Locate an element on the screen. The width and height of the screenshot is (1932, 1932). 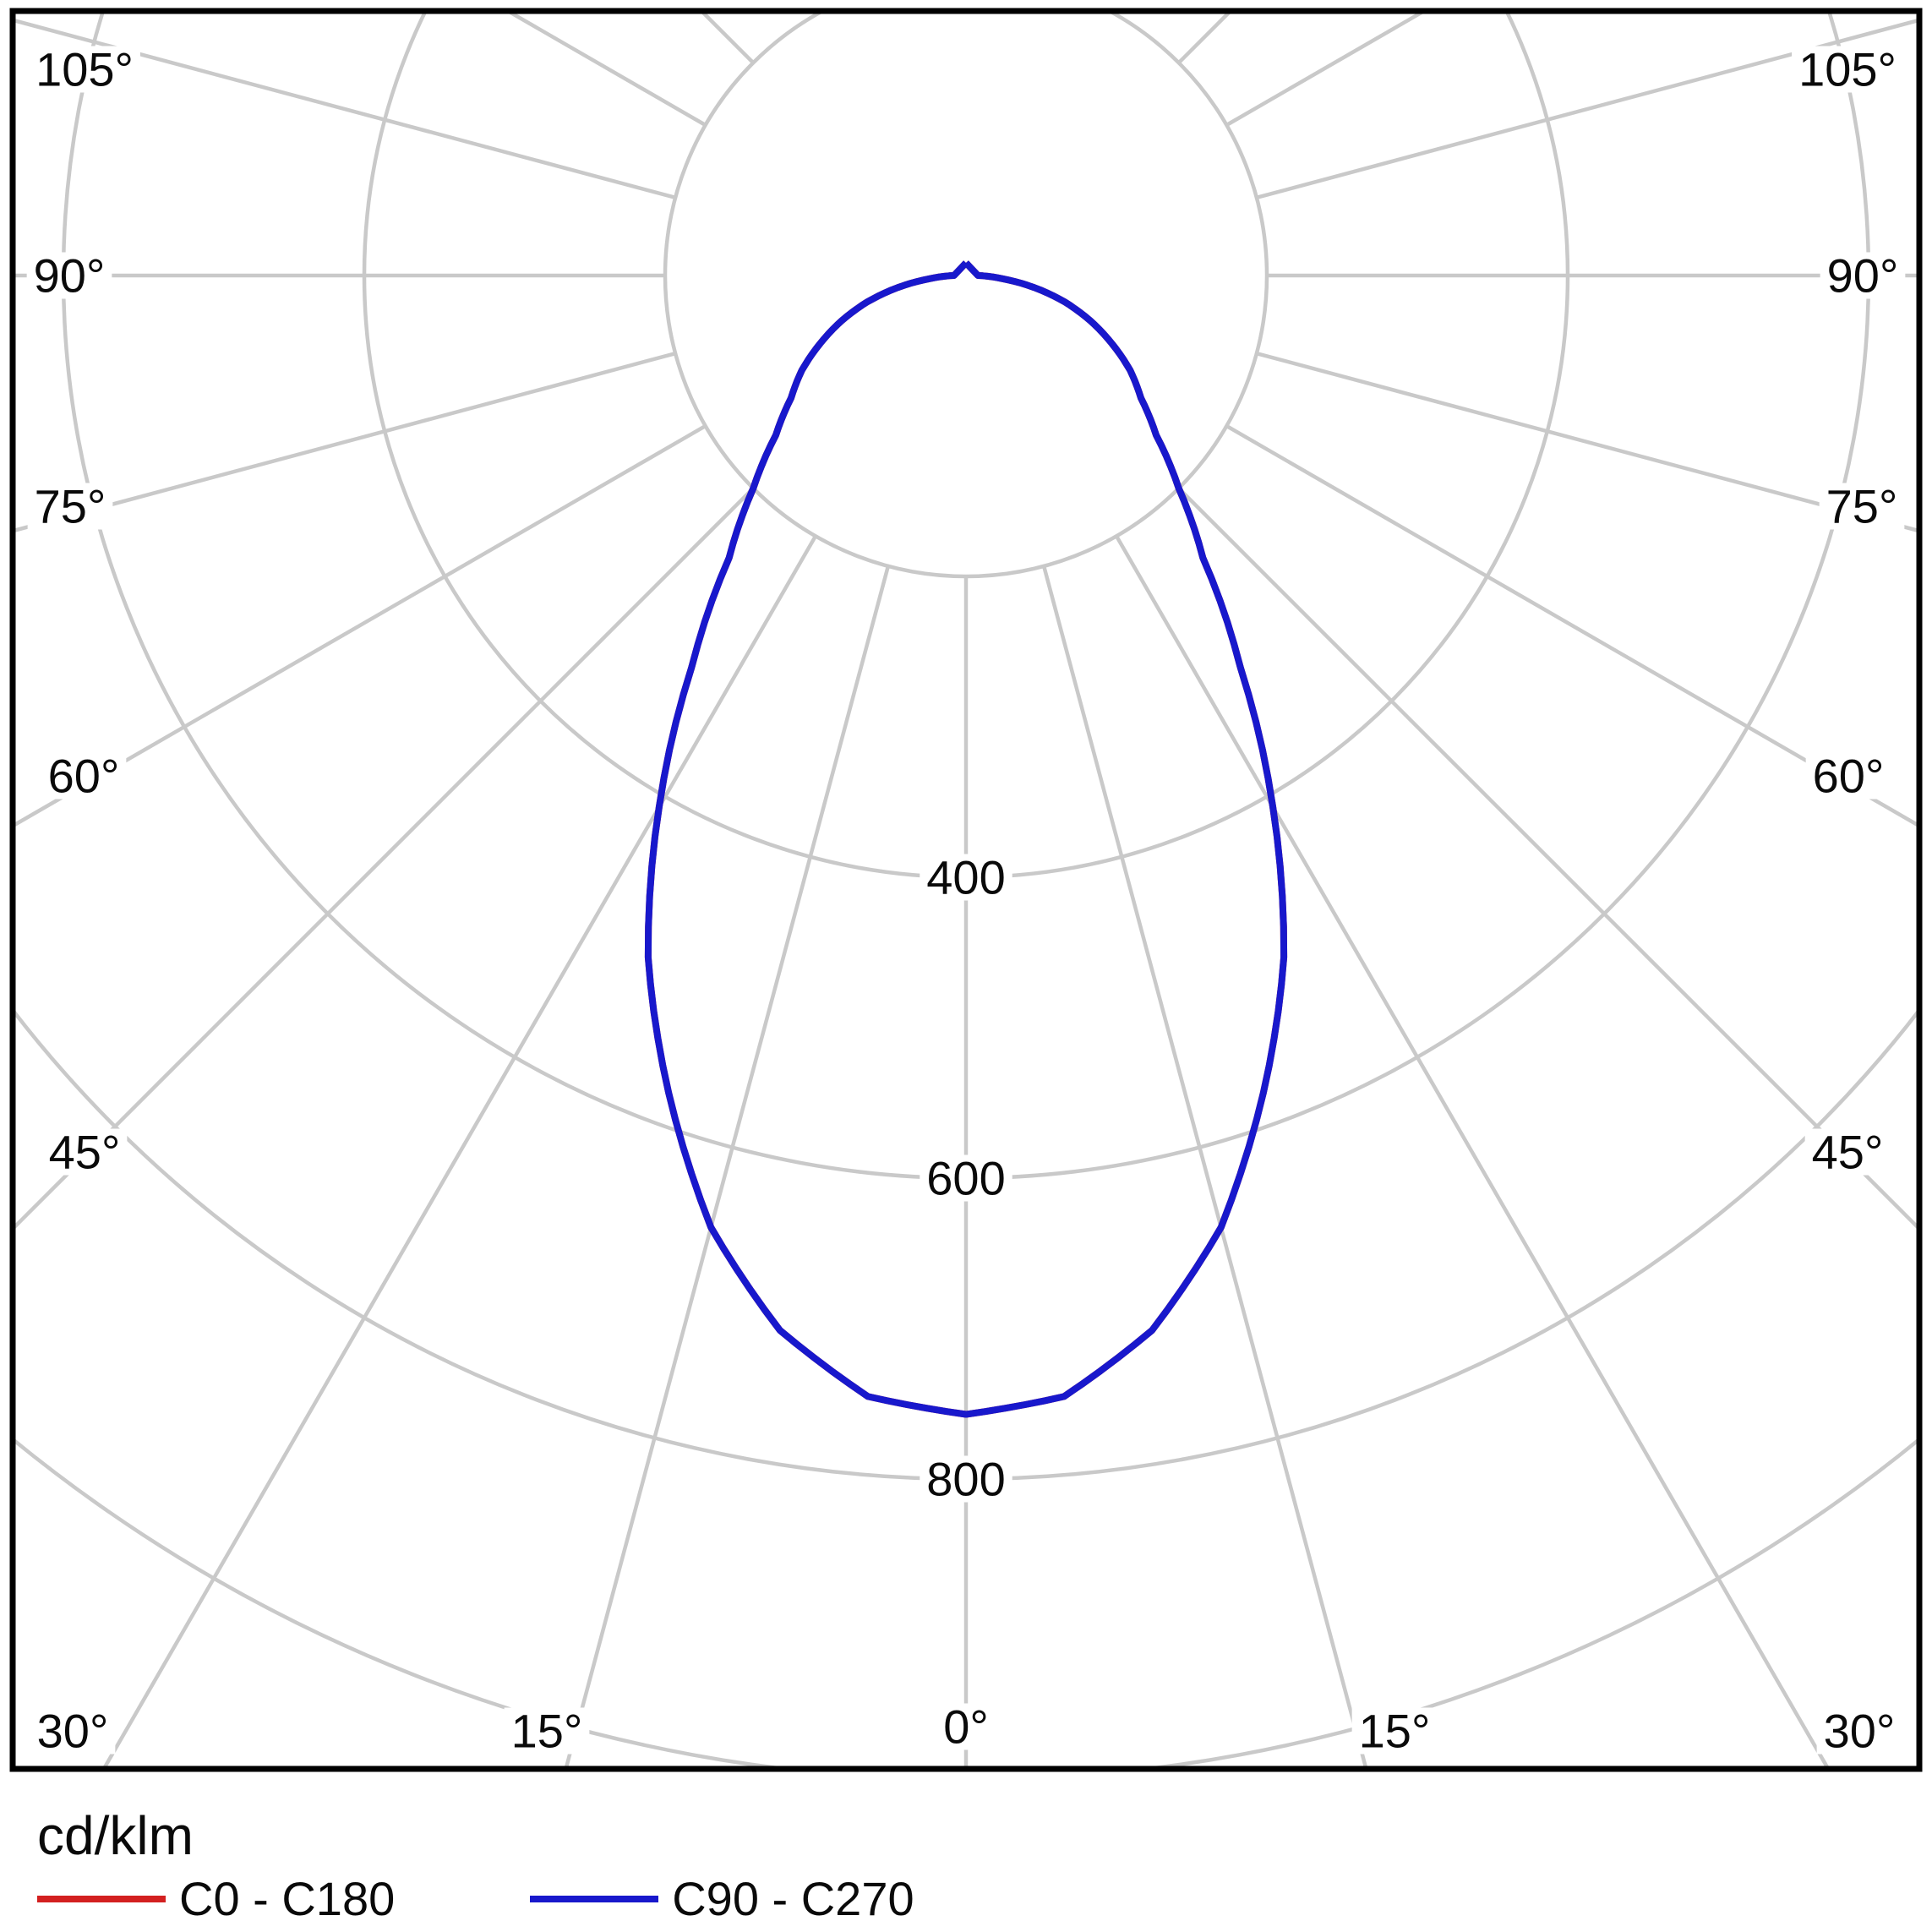
angle-label-9-30deg: 30° is located at coordinates (1860, 1731).